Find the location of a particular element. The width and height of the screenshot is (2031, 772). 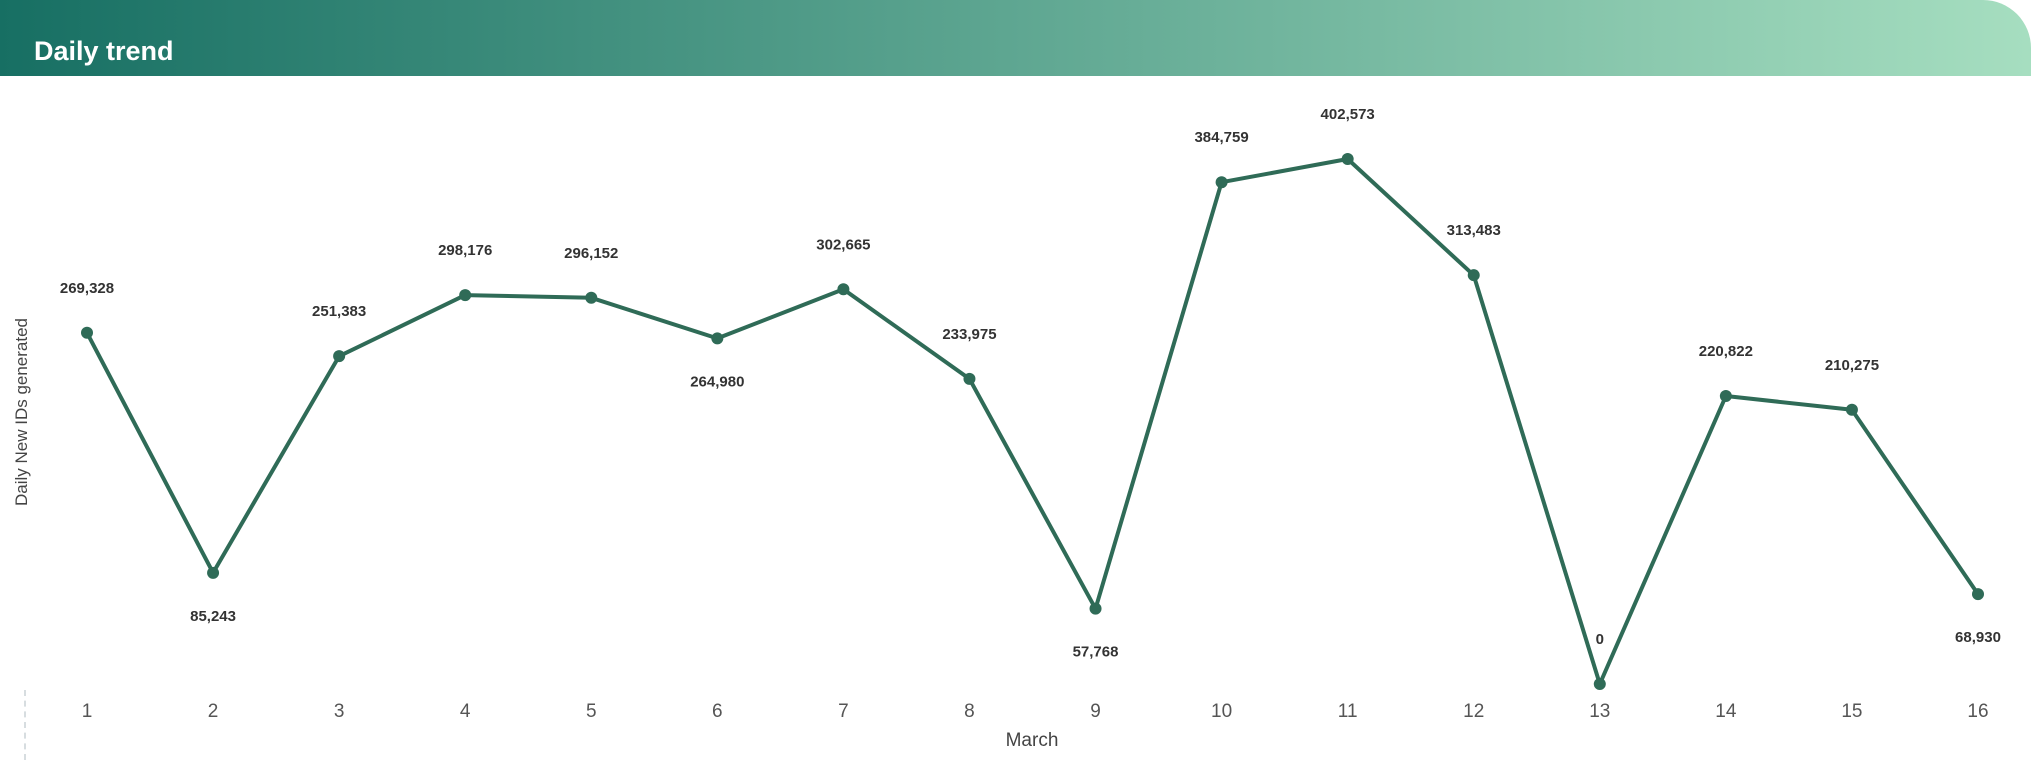

x-tick-label: 2 is located at coordinates (213, 711).